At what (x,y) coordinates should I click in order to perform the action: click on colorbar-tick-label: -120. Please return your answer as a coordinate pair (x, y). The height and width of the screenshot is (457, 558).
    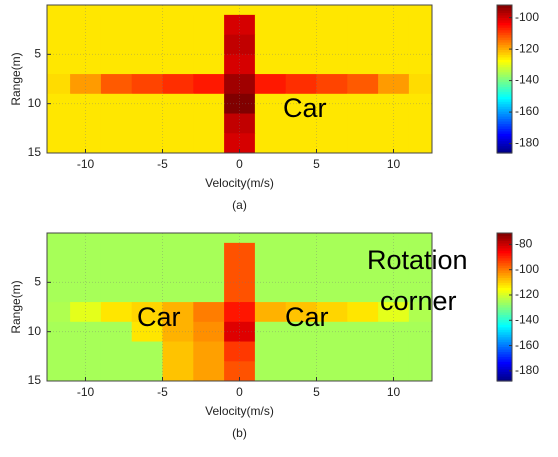
    Looking at the image, I should click on (527, 294).